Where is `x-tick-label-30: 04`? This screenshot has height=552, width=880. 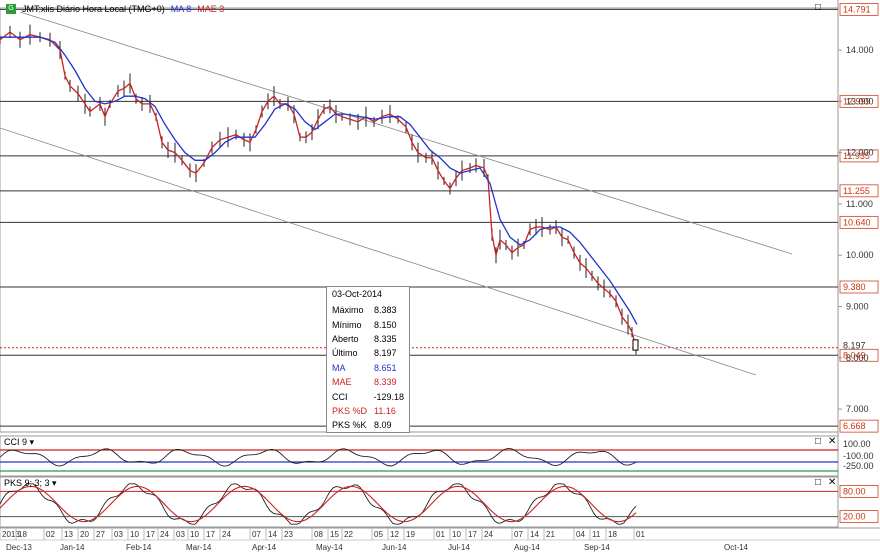
x-tick-label-30: 04 is located at coordinates (580, 534).